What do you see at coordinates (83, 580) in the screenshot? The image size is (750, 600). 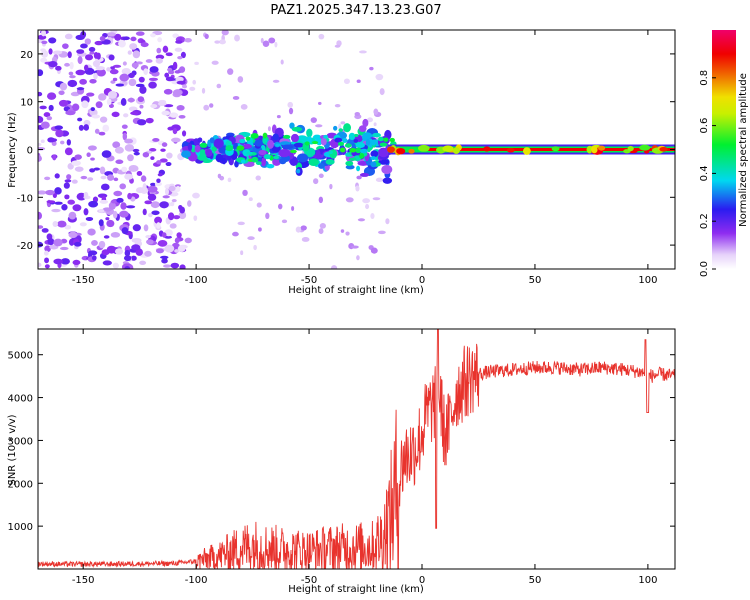 I see `snr-xtick-label: -150` at bounding box center [83, 580].